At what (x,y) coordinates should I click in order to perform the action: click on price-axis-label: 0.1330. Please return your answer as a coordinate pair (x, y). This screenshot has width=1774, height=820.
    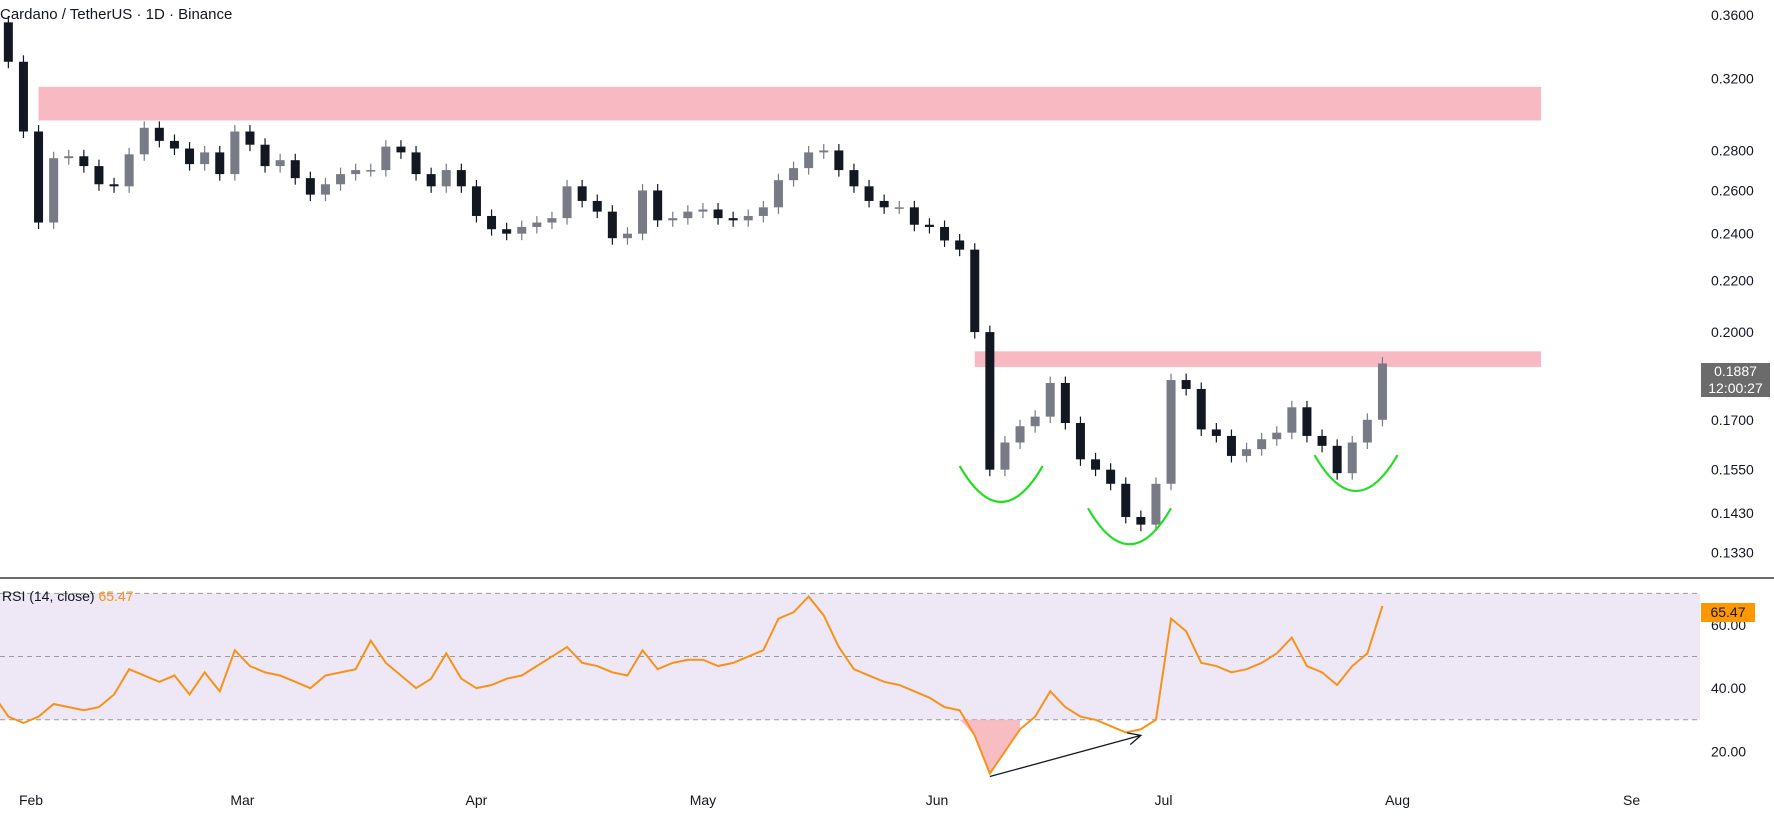
    Looking at the image, I should click on (1732, 552).